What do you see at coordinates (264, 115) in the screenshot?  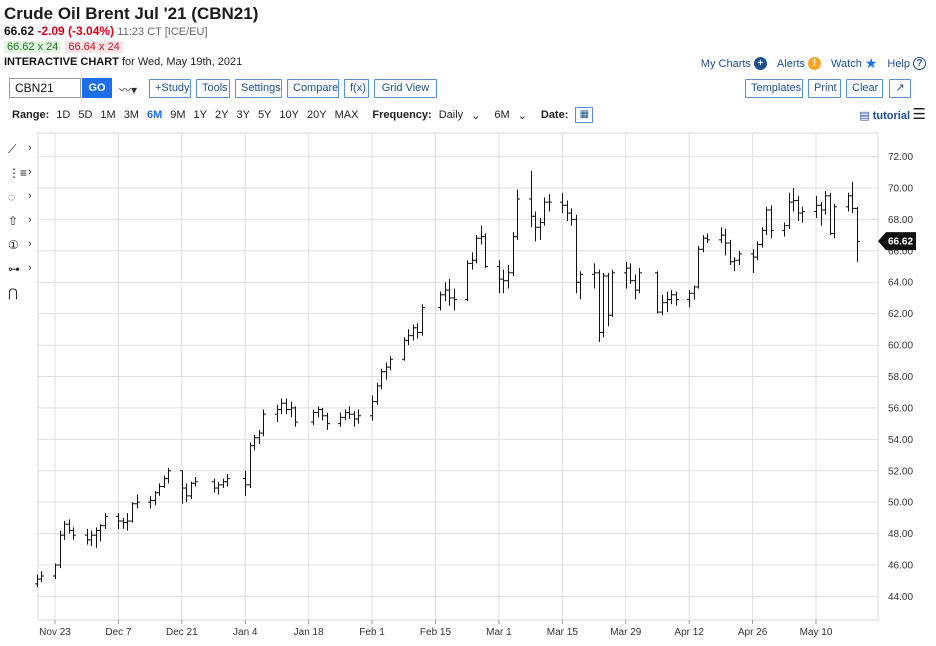 I see `range-option-5y: 5Y` at bounding box center [264, 115].